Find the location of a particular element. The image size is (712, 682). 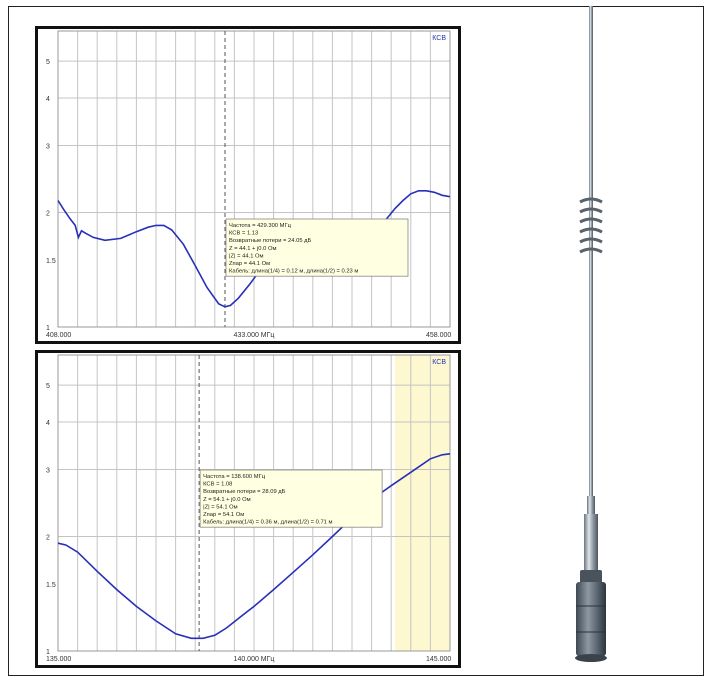

tooltip-line: КСВ = 1.13 is located at coordinates (243, 234).